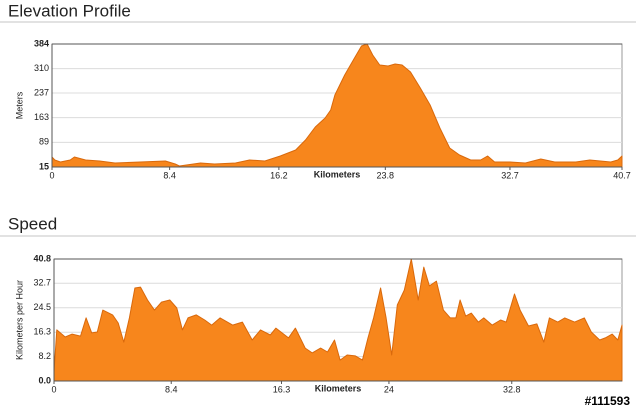 This screenshot has width=640, height=411. I want to click on x-tick-label: 23.8, so click(386, 175).